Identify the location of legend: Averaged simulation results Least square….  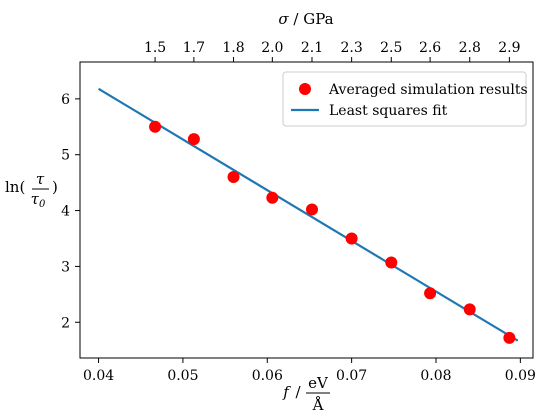
(405, 99).